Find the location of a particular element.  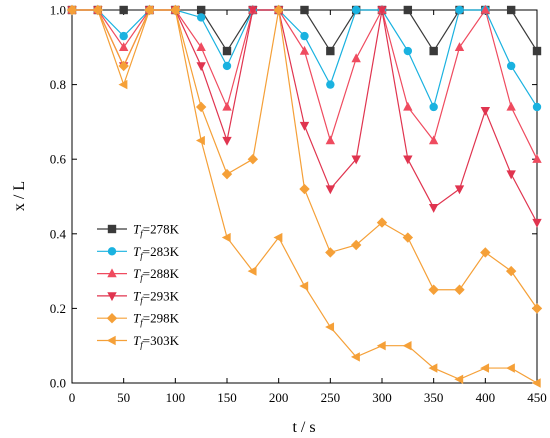

x-tick-label: 100 is located at coordinates (176, 397).